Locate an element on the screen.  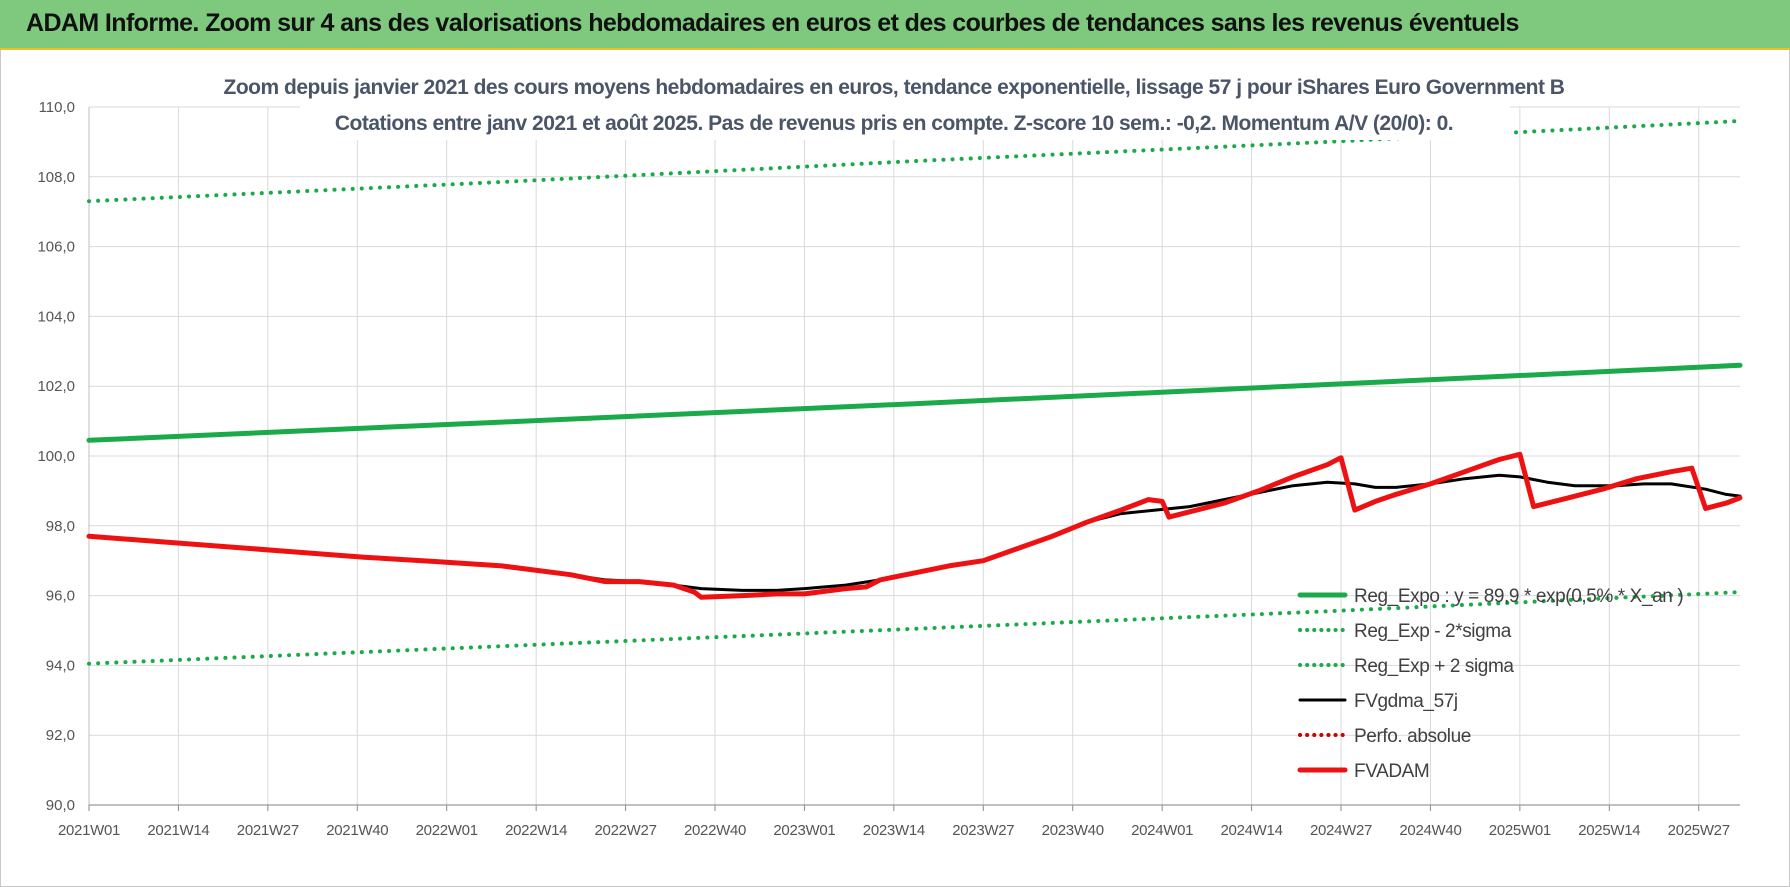
y-tick-label: 100,0 is located at coordinates (56, 456).